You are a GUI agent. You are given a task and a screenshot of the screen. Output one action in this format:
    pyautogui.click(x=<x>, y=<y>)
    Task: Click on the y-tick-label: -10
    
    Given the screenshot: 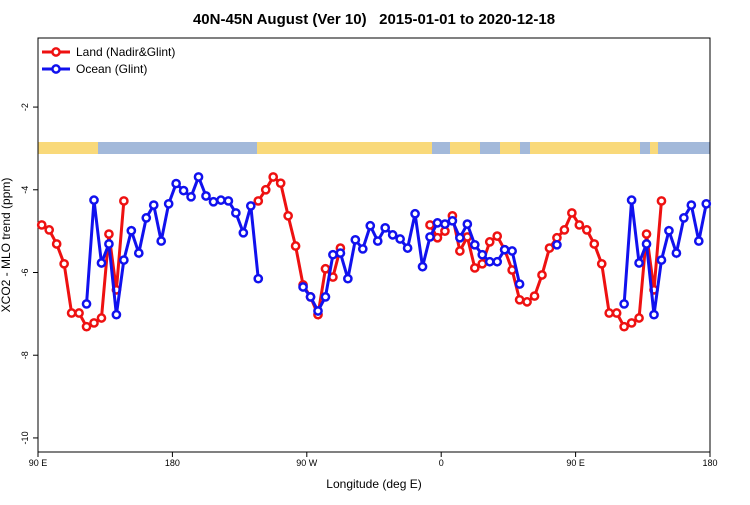 What is the action you would take?
    pyautogui.click(x=25, y=437)
    